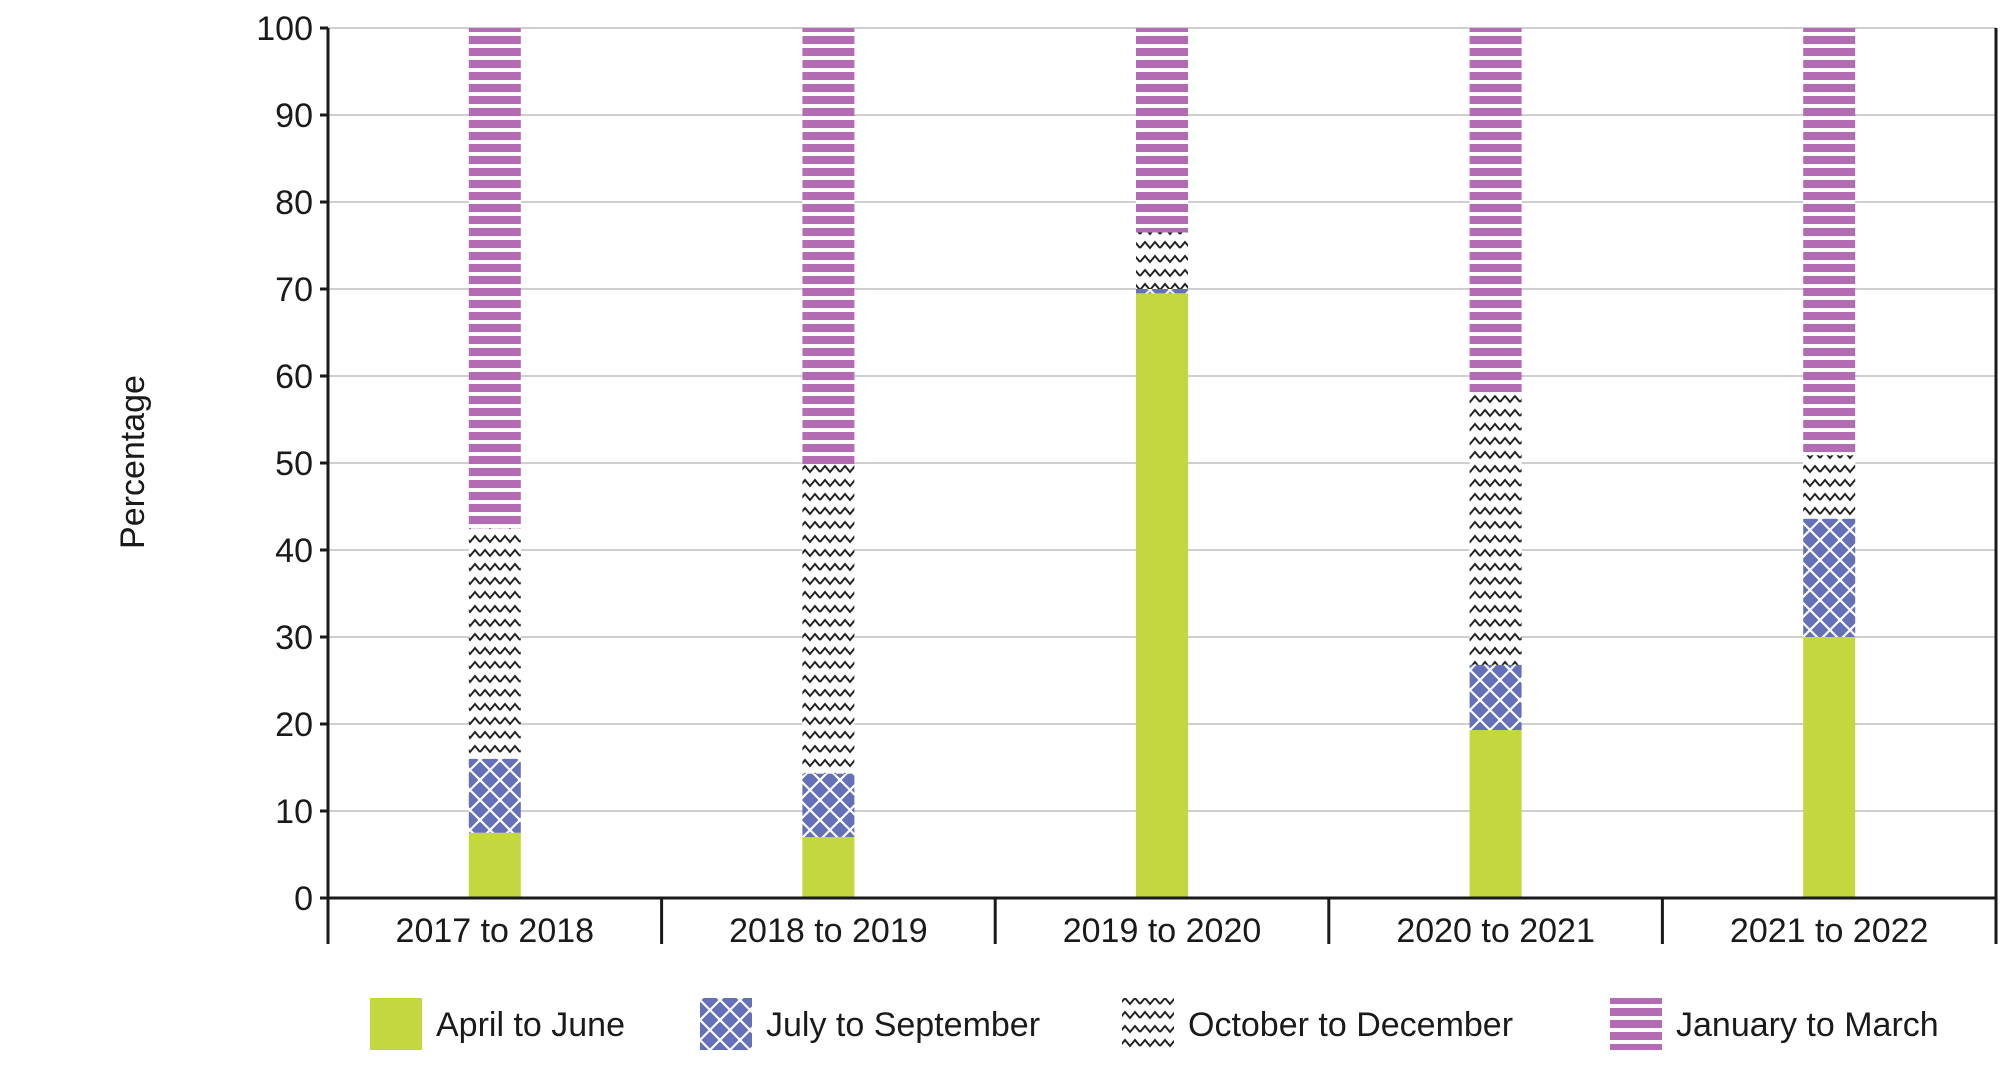 The height and width of the screenshot is (1084, 2000). Describe the element at coordinates (1807, 1025) in the screenshot. I see `legend-label: January to March` at that location.